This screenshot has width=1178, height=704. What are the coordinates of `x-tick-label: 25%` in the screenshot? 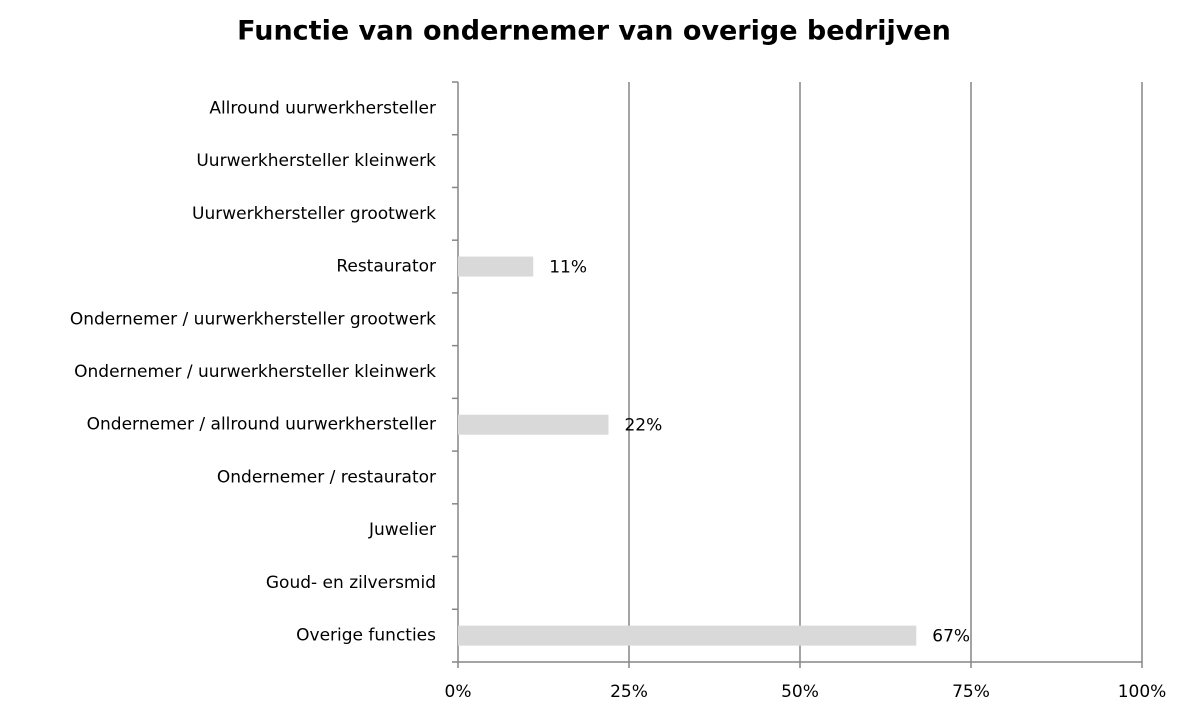 It's located at (629, 692).